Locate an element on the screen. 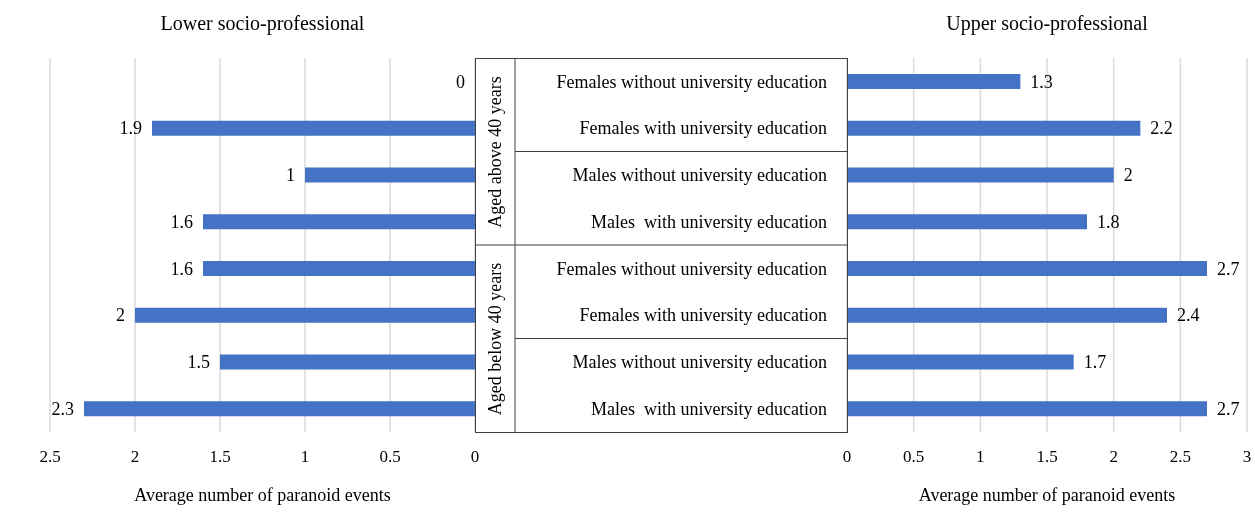  x-tick-label: 3 is located at coordinates (1247, 457).